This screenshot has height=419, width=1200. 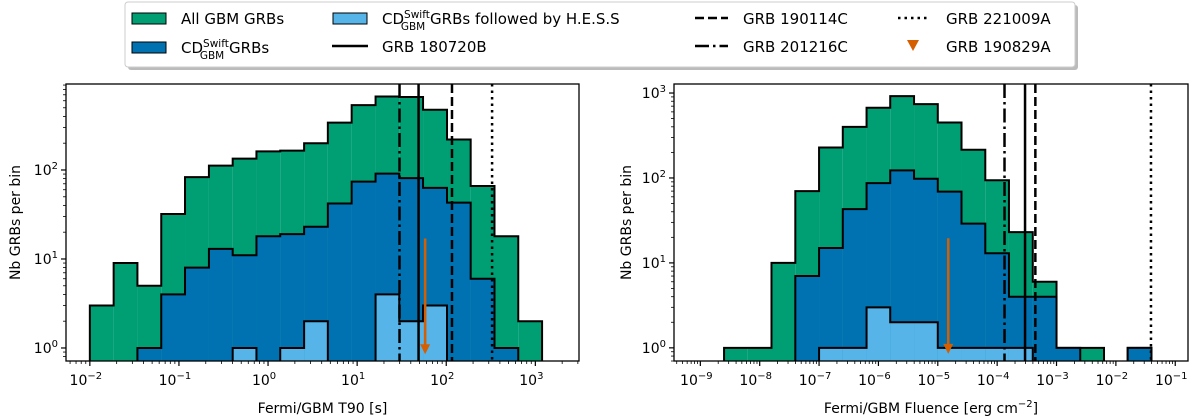 I want to click on x-tick-exponent: −5, so click(x=942, y=376).